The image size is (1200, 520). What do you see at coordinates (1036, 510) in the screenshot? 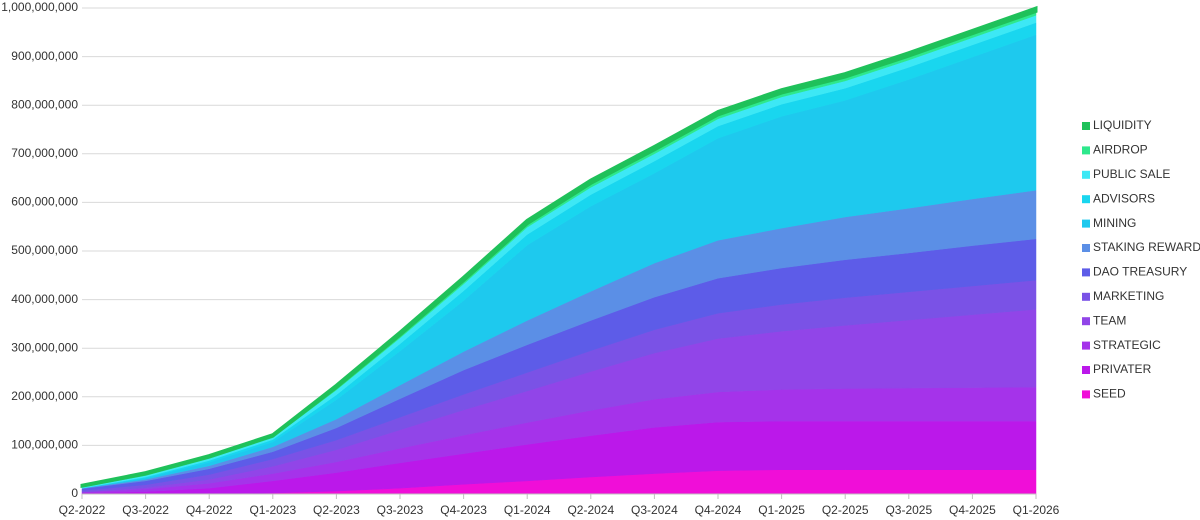
I see `x-tick-label: Q1-2026` at bounding box center [1036, 510].